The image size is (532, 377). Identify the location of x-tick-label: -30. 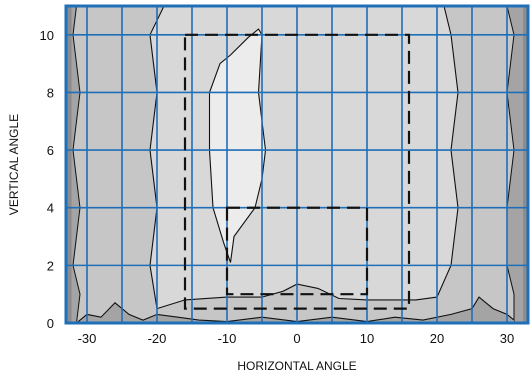
(87, 338).